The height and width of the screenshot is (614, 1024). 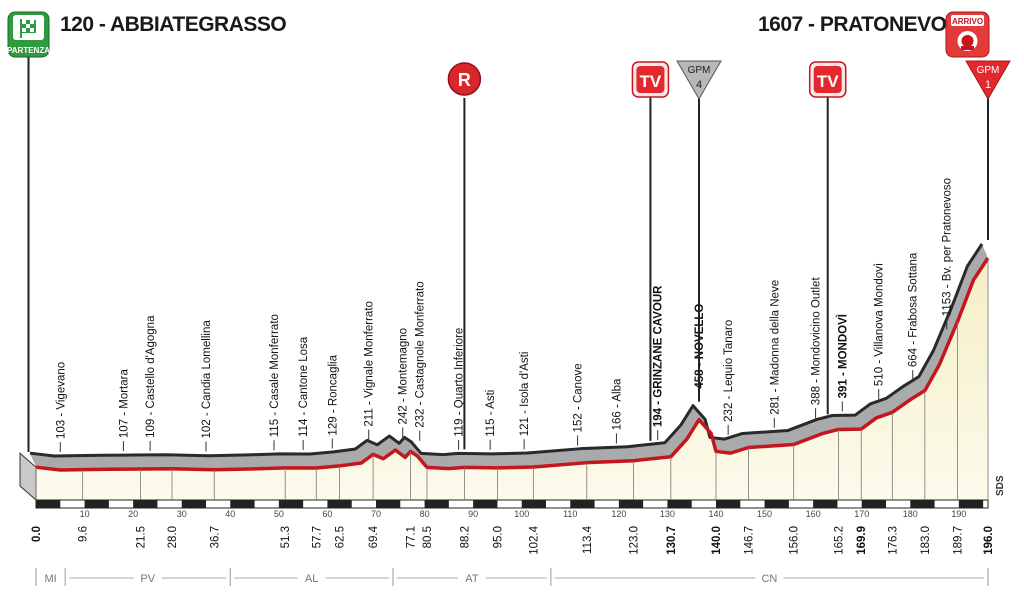 What do you see at coordinates (473, 514) in the screenshot?
I see `ruler-tick-label: 90` at bounding box center [473, 514].